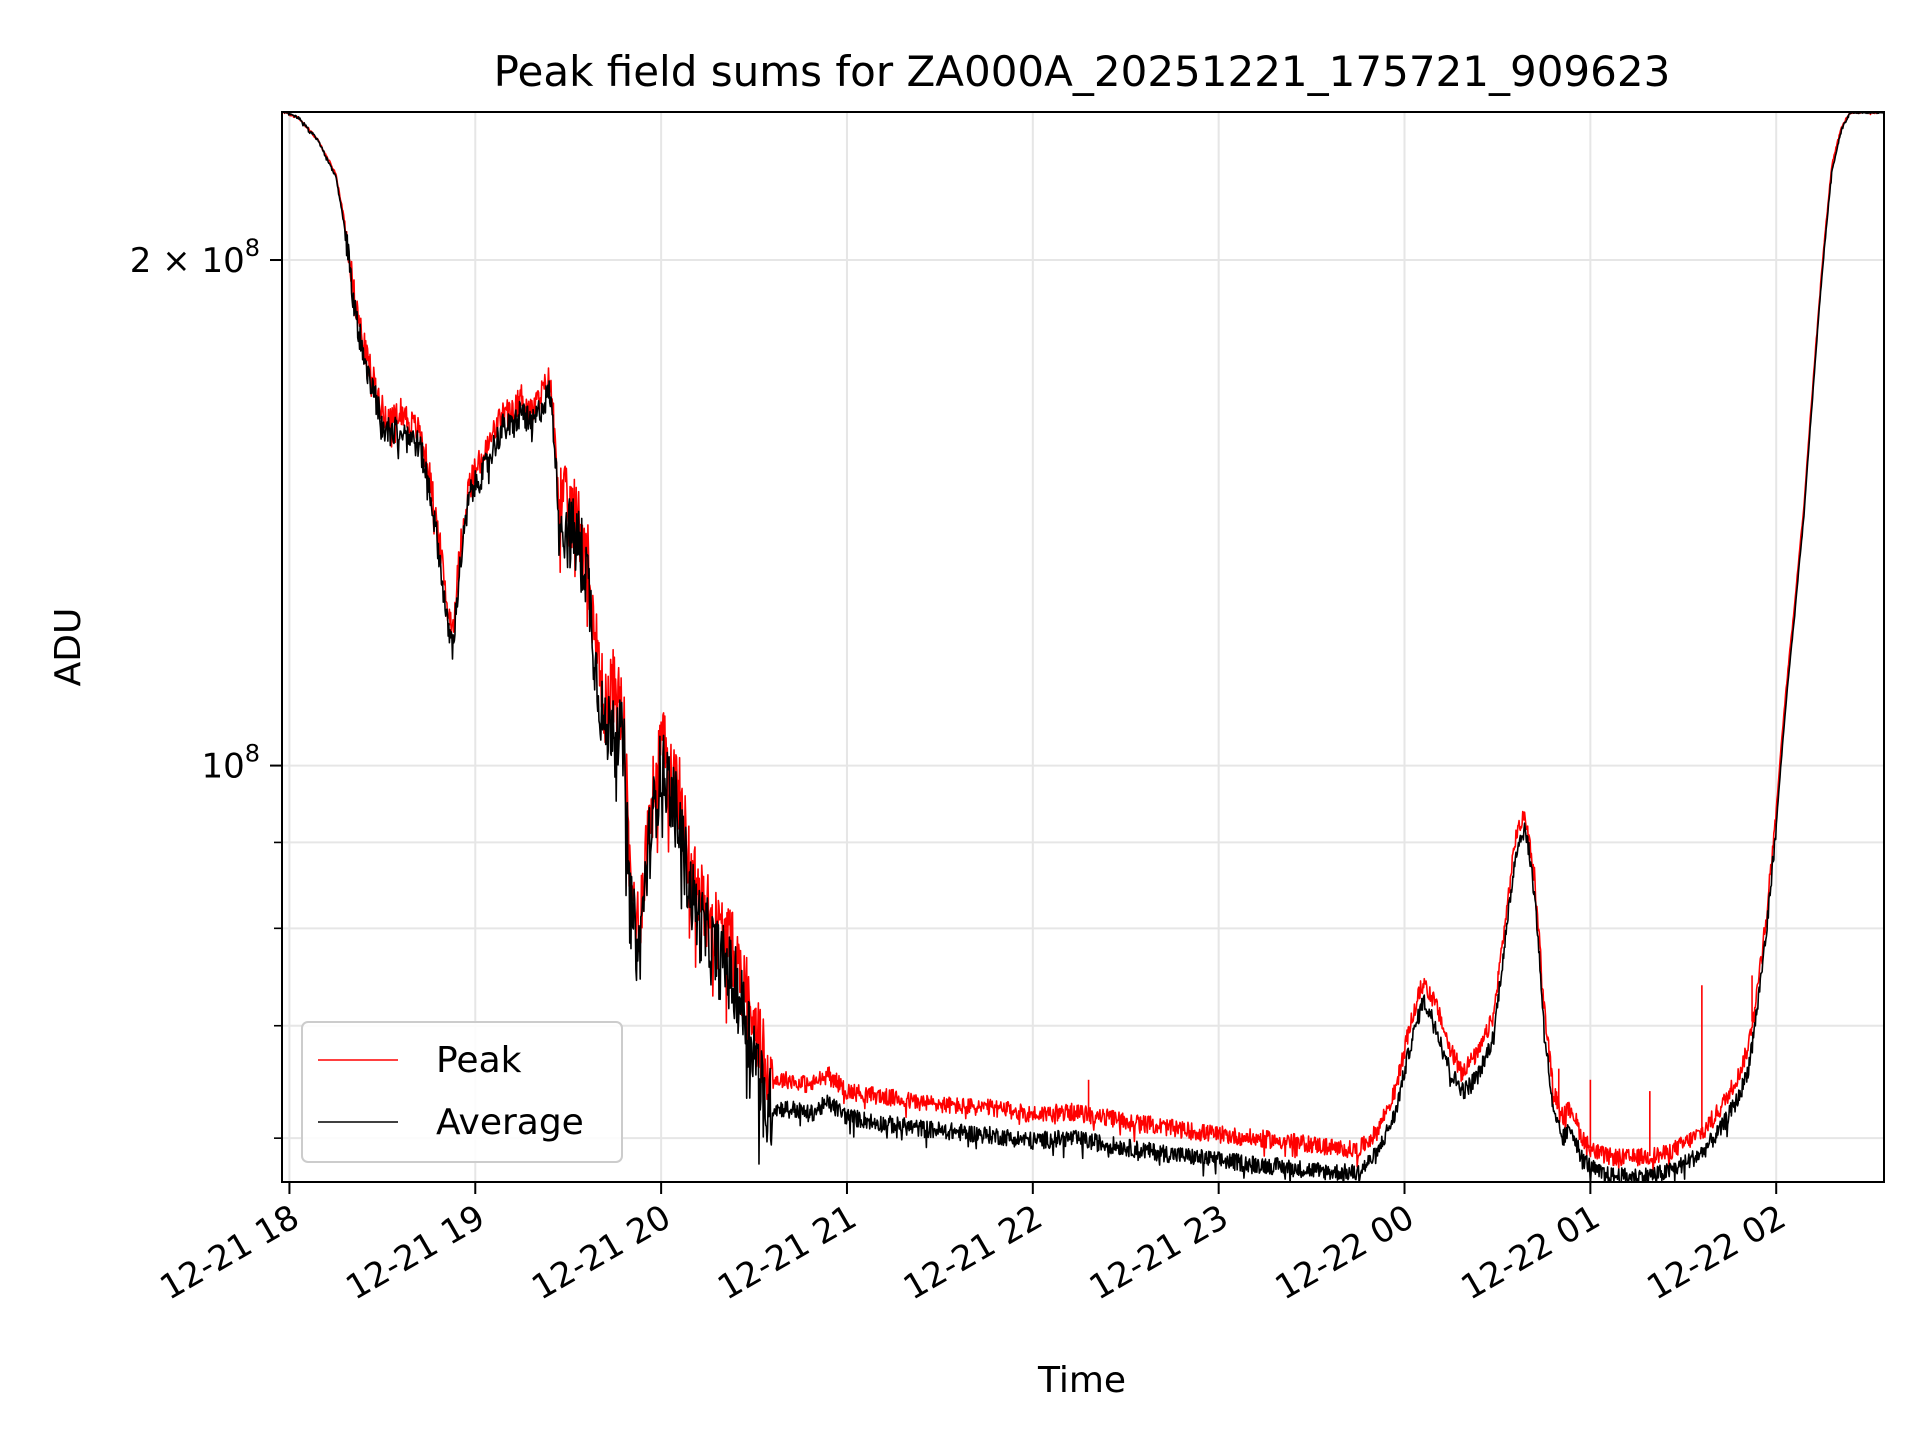  I want to click on y-tick-label: 108, so click(230, 763).